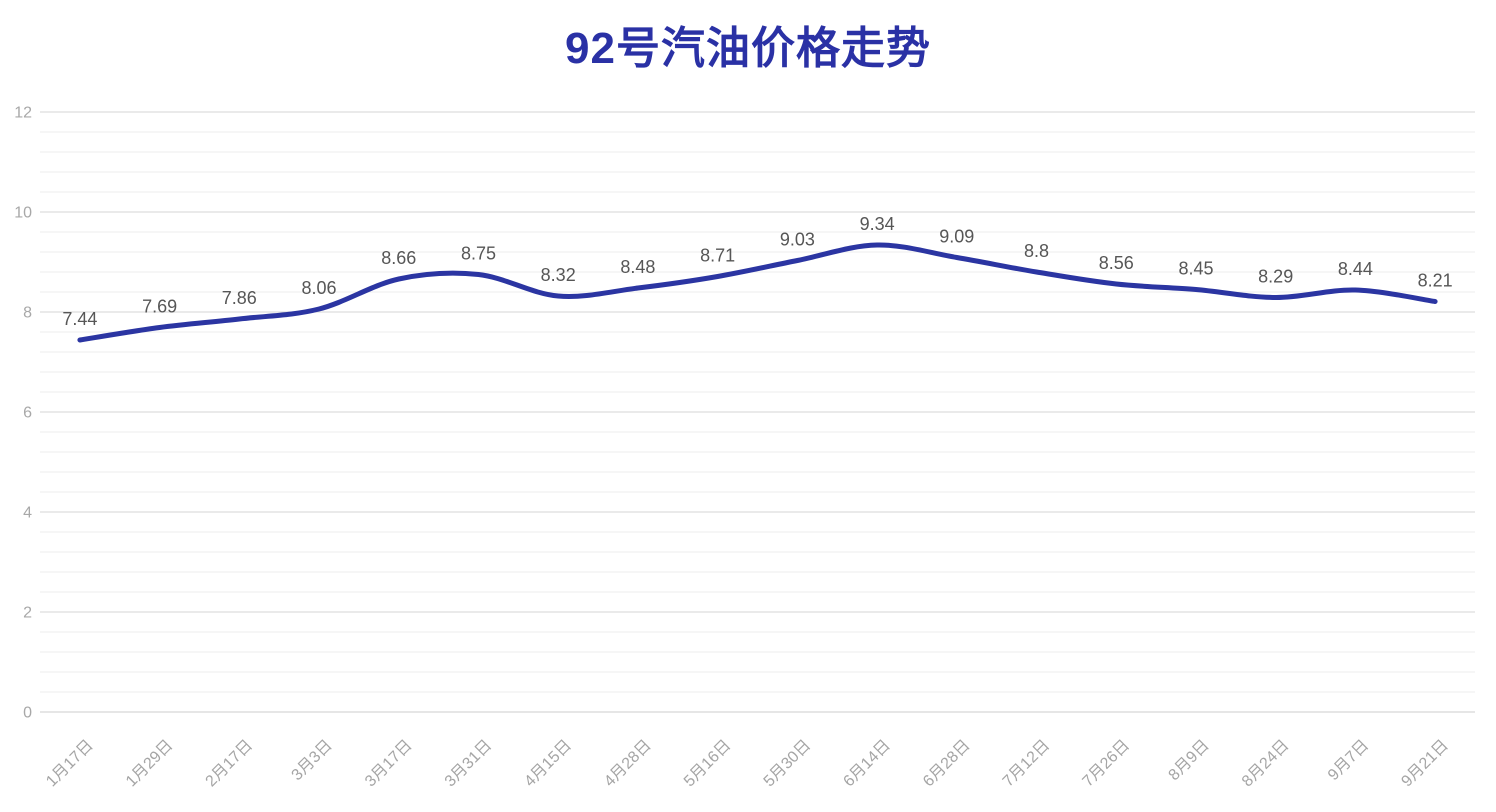 The image size is (1496, 812). What do you see at coordinates (1266, 764) in the screenshot?
I see `x-axis-tick-label: 8月24日` at bounding box center [1266, 764].